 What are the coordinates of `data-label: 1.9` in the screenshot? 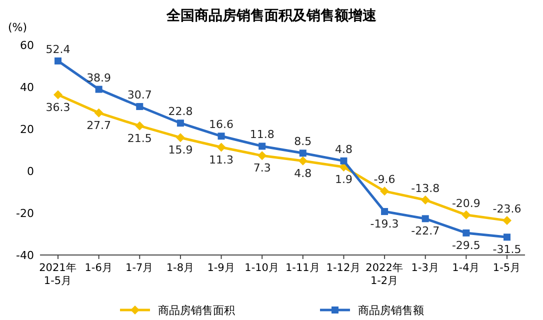 It's located at (343, 179).